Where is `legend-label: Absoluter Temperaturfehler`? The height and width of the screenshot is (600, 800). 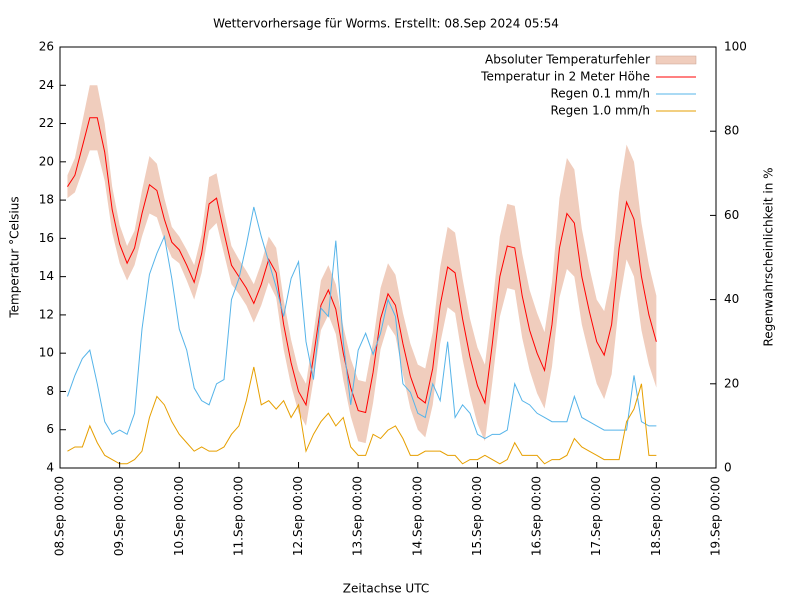 legend-label: Absoluter Temperaturfehler is located at coordinates (567, 60).